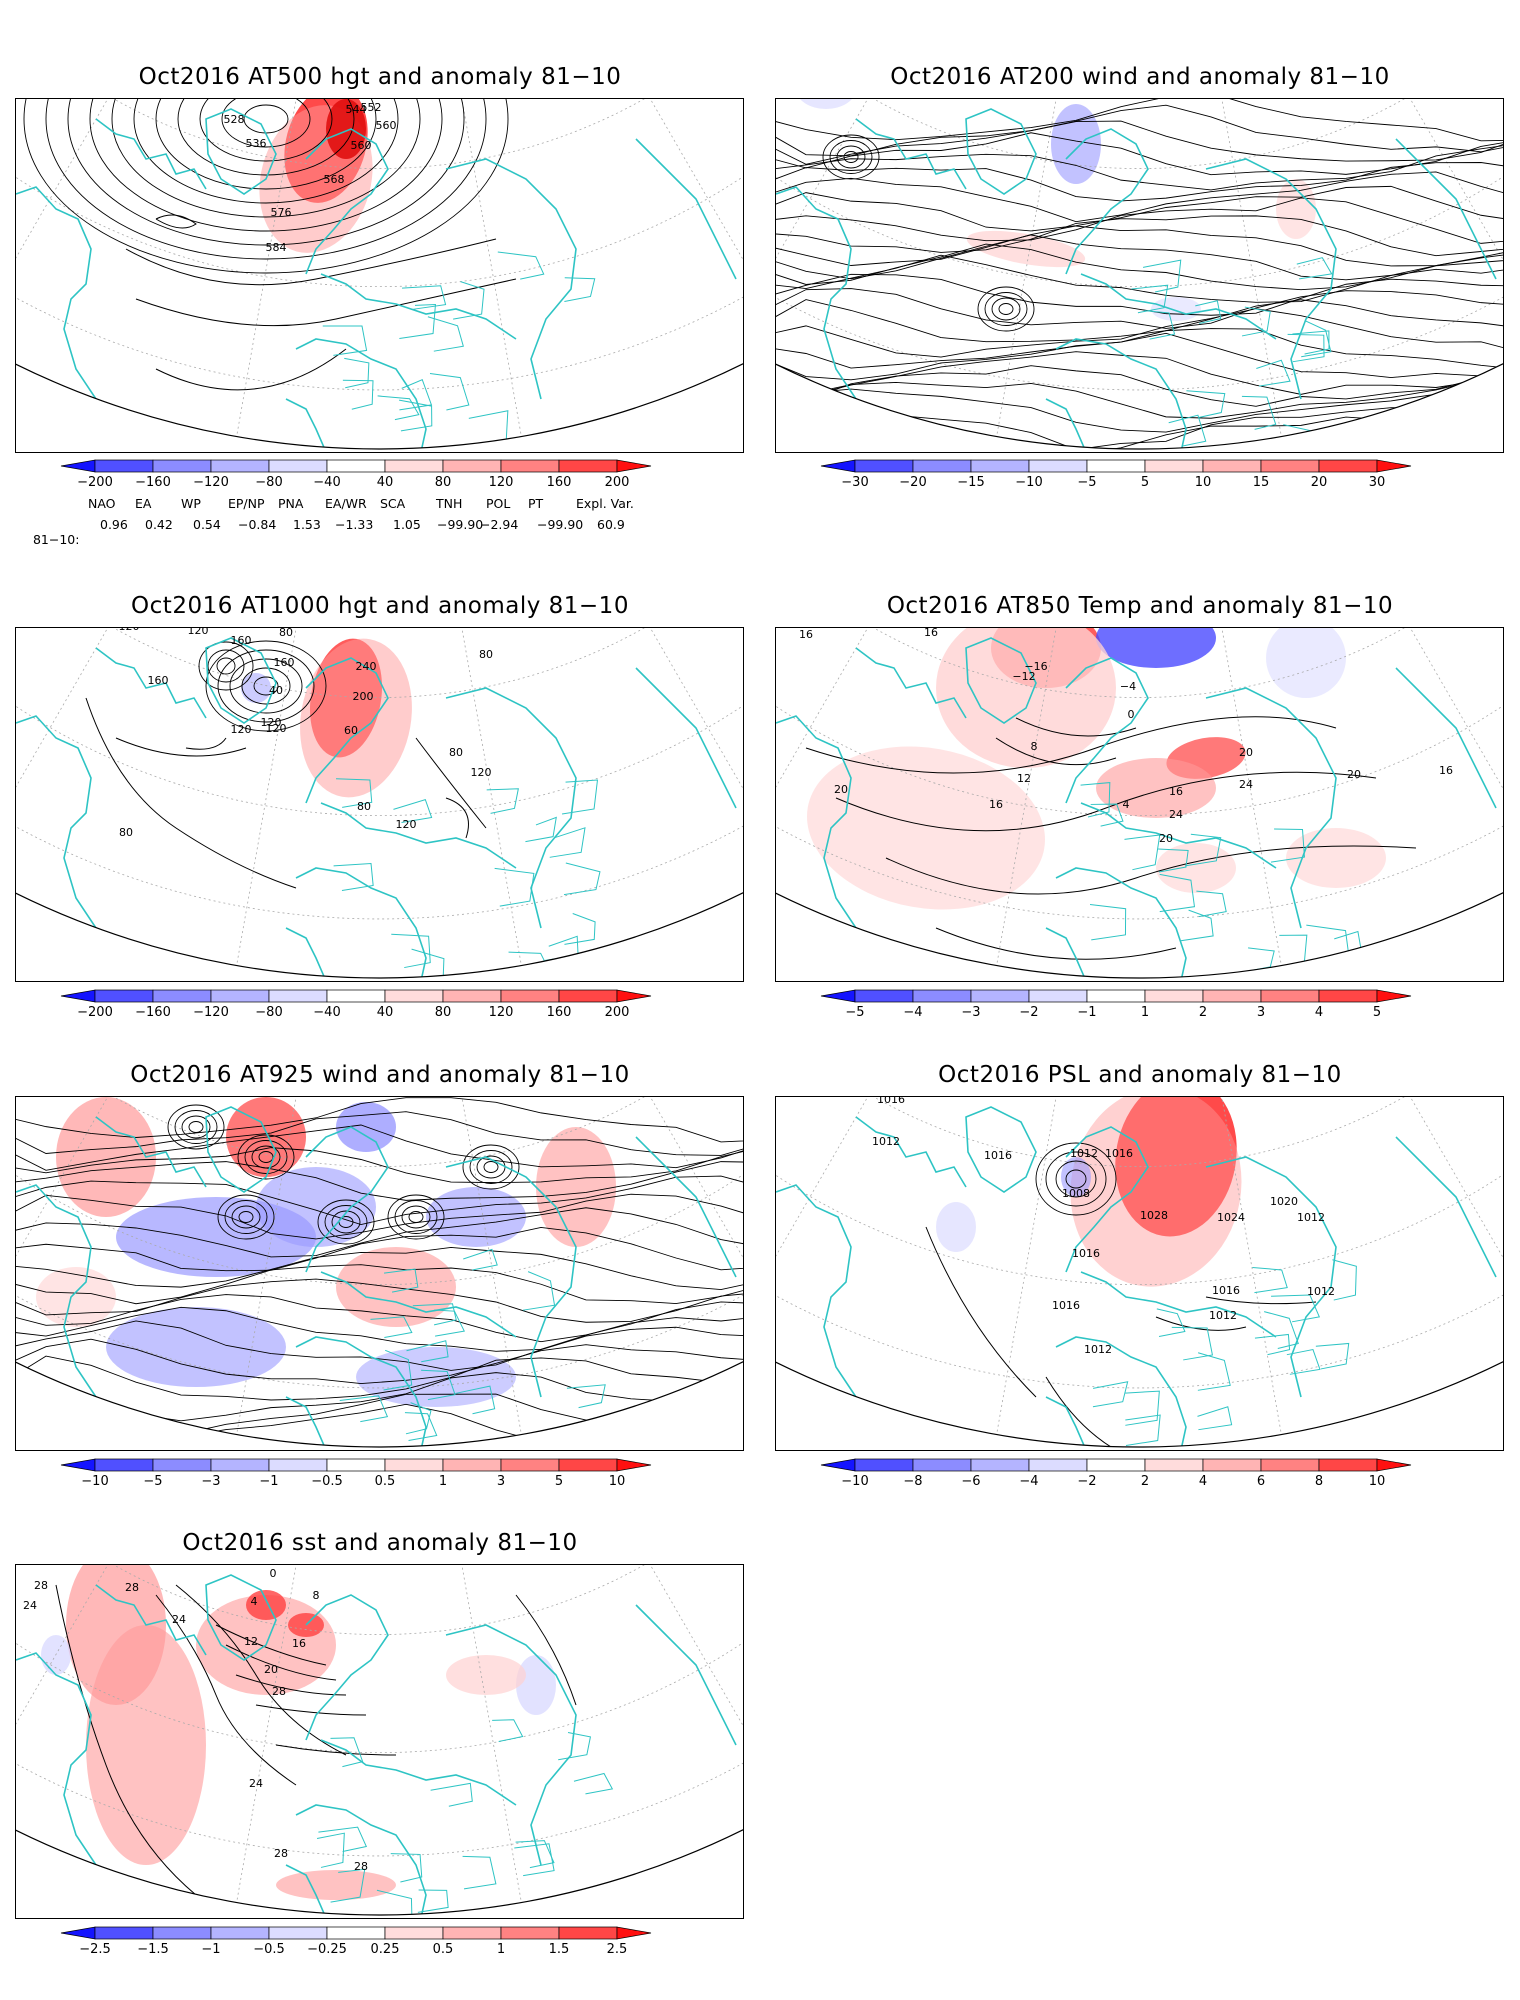 The height and width of the screenshot is (2000, 1520). Describe the element at coordinates (379, 1273) in the screenshot. I see `map-at925` at that location.